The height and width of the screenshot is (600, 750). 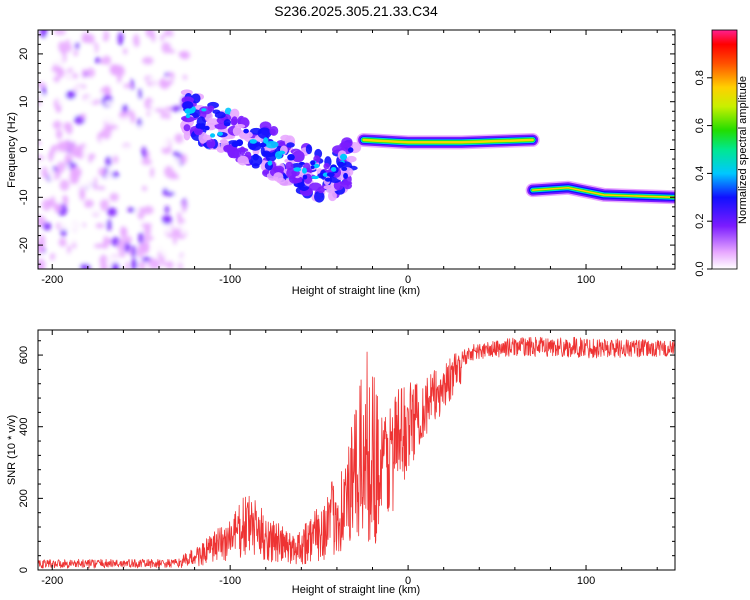 I want to click on colorbar-label: Normalized spectral amplitude, so click(x=743, y=150).